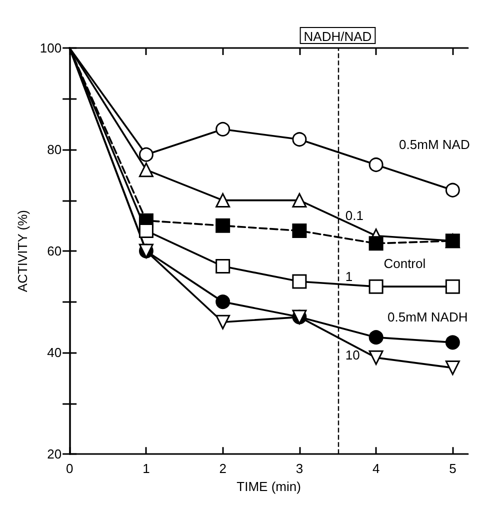 The height and width of the screenshot is (507, 488). Describe the element at coordinates (268, 486) in the screenshot. I see `x-axis-title: TIME (min)` at that location.